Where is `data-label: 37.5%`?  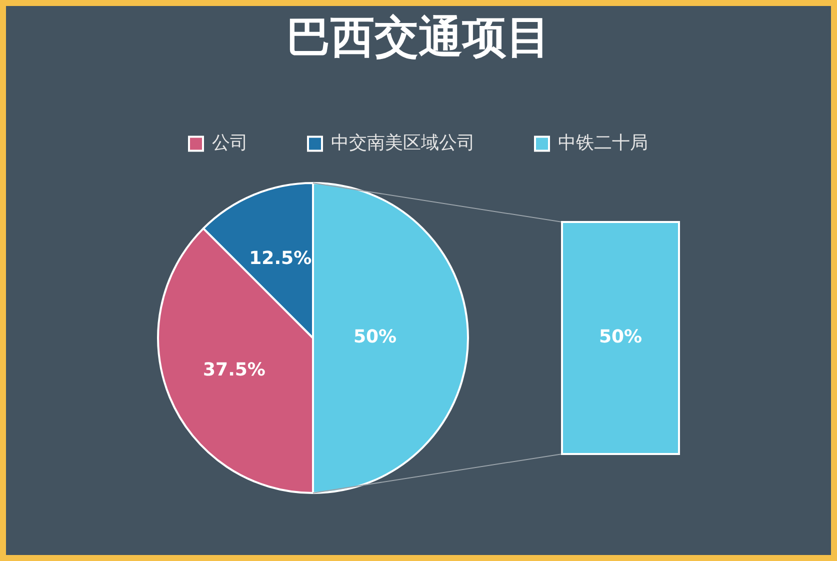 data-label: 37.5% is located at coordinates (234, 369).